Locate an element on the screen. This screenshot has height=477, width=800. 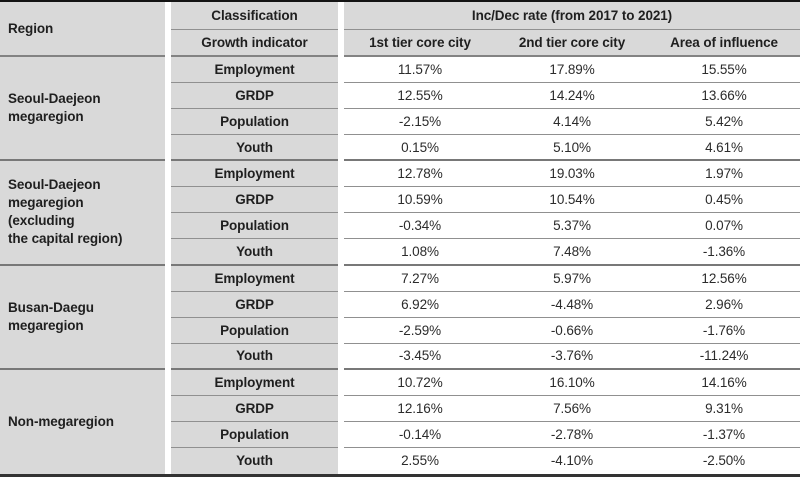
header-tier-1: 1st tier core city is located at coordinates (420, 43).